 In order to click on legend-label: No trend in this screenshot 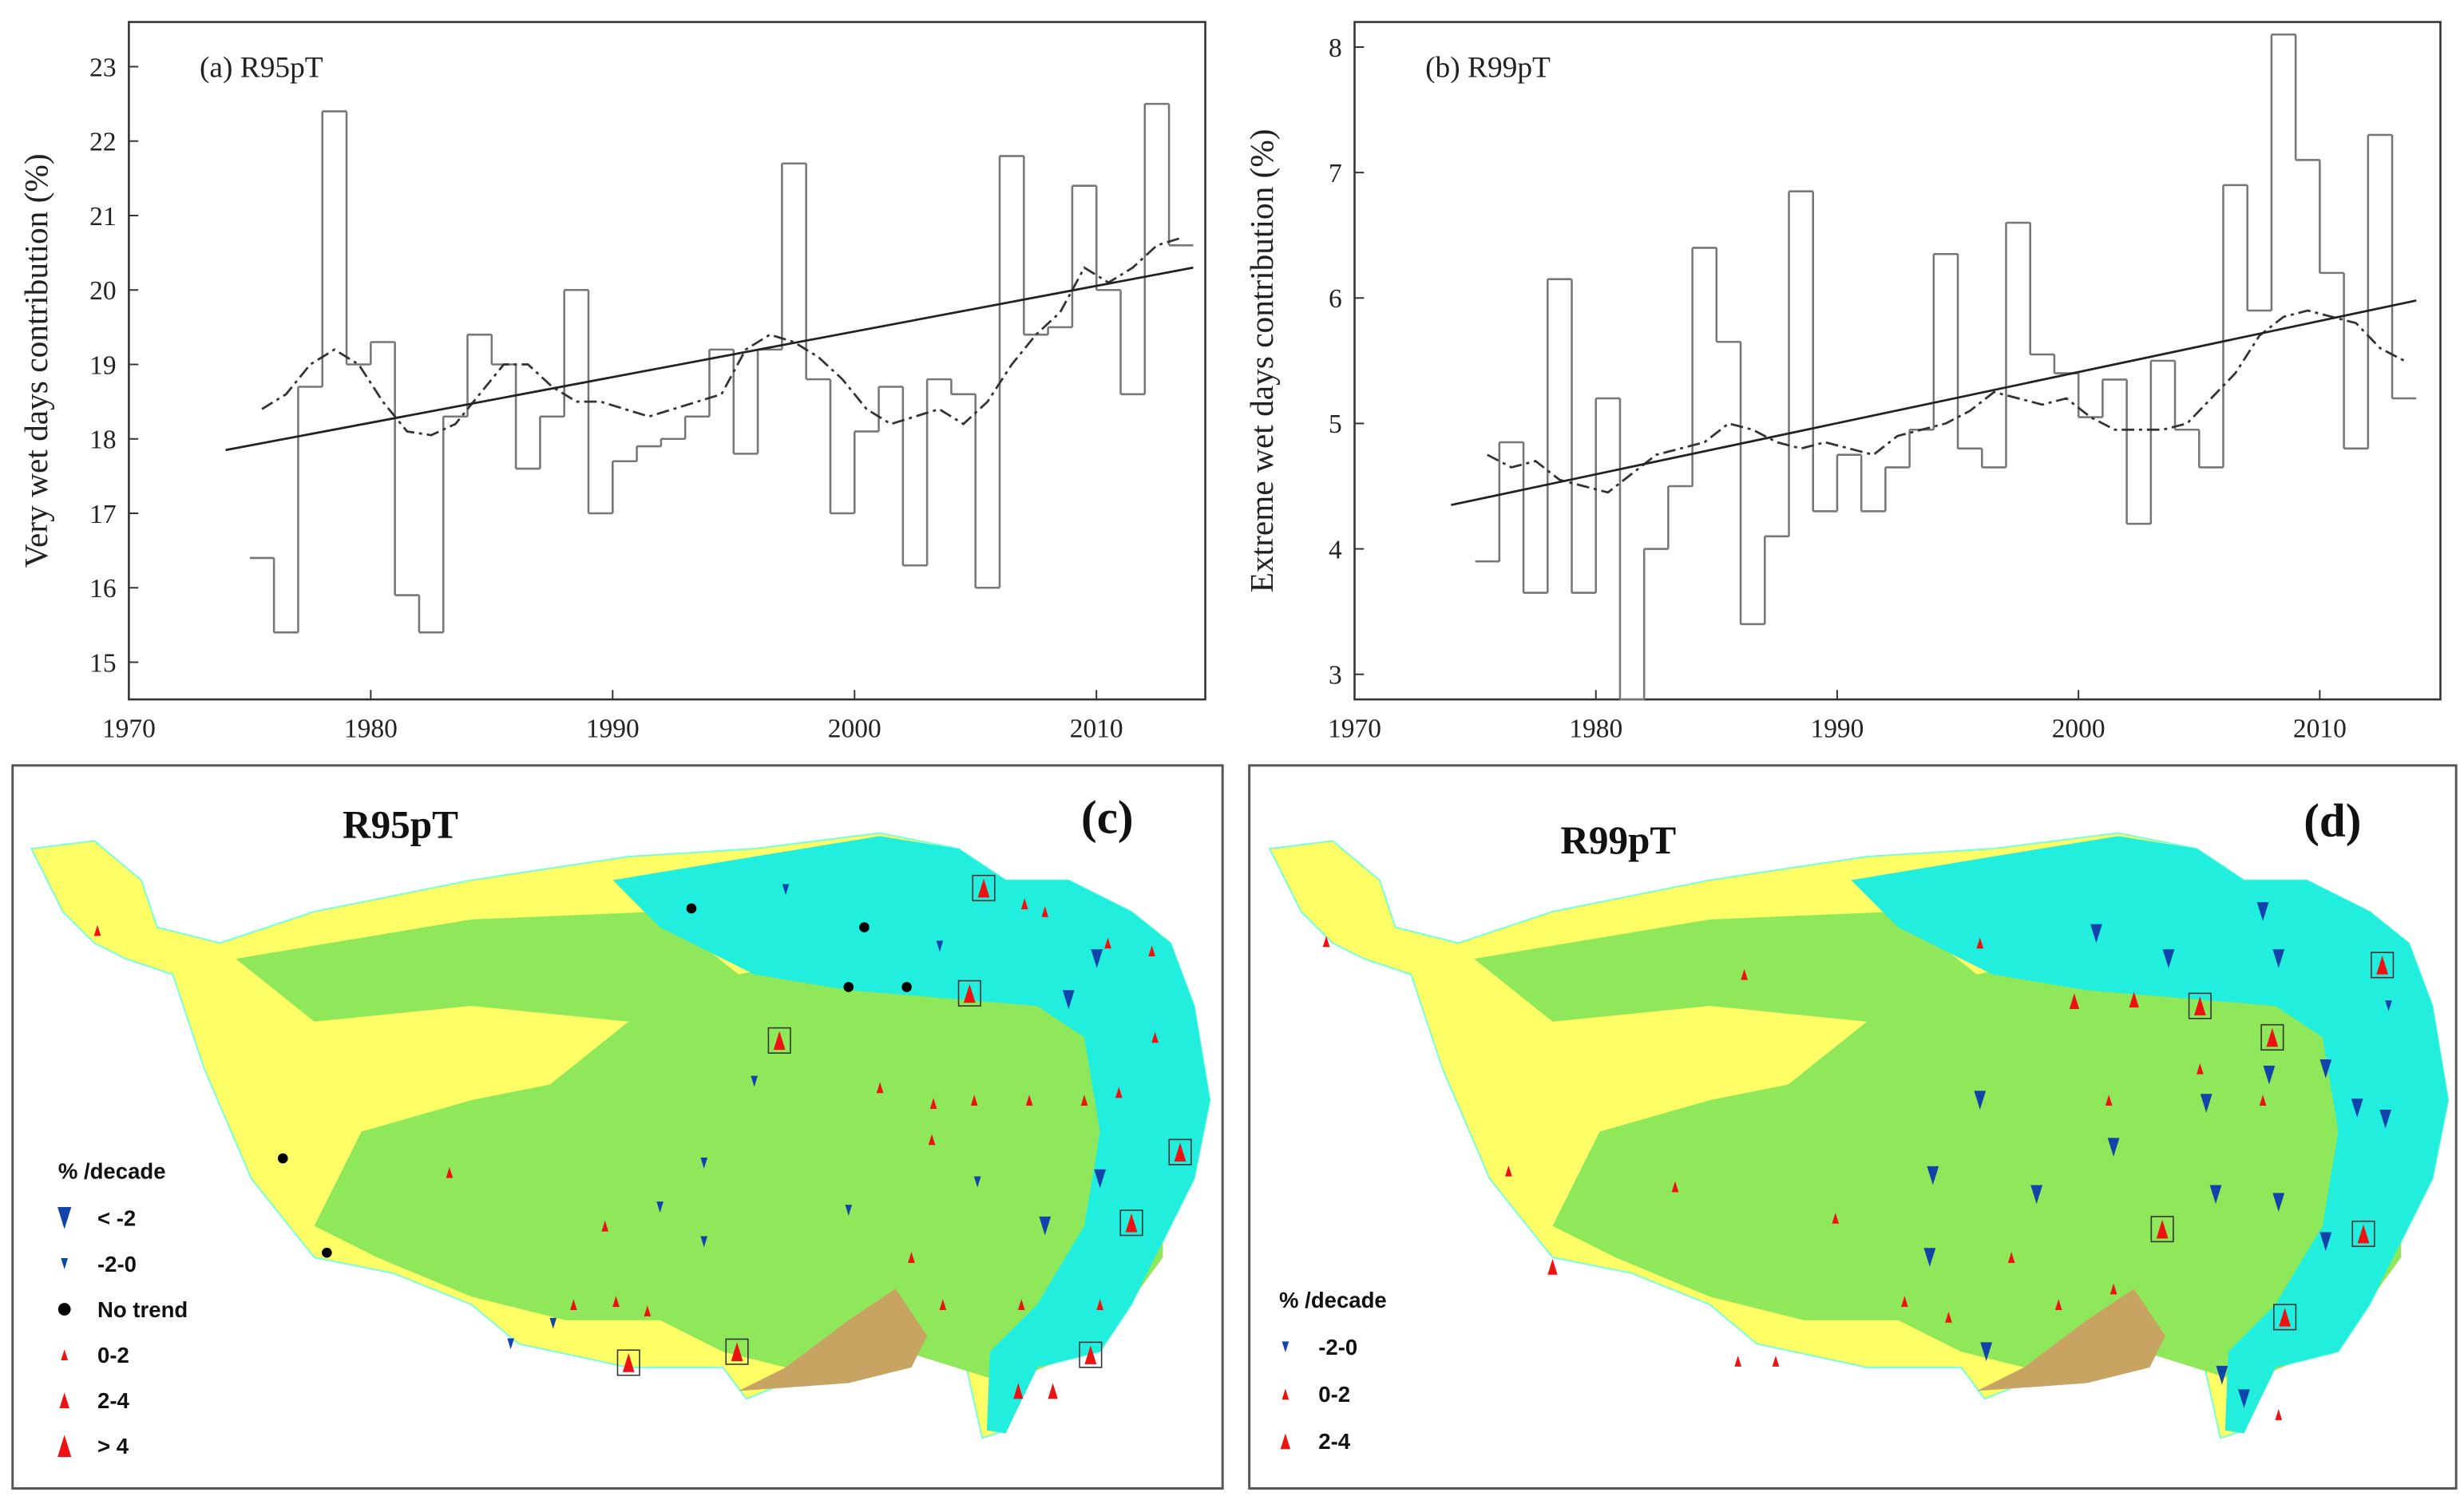, I will do `click(142, 1309)`.